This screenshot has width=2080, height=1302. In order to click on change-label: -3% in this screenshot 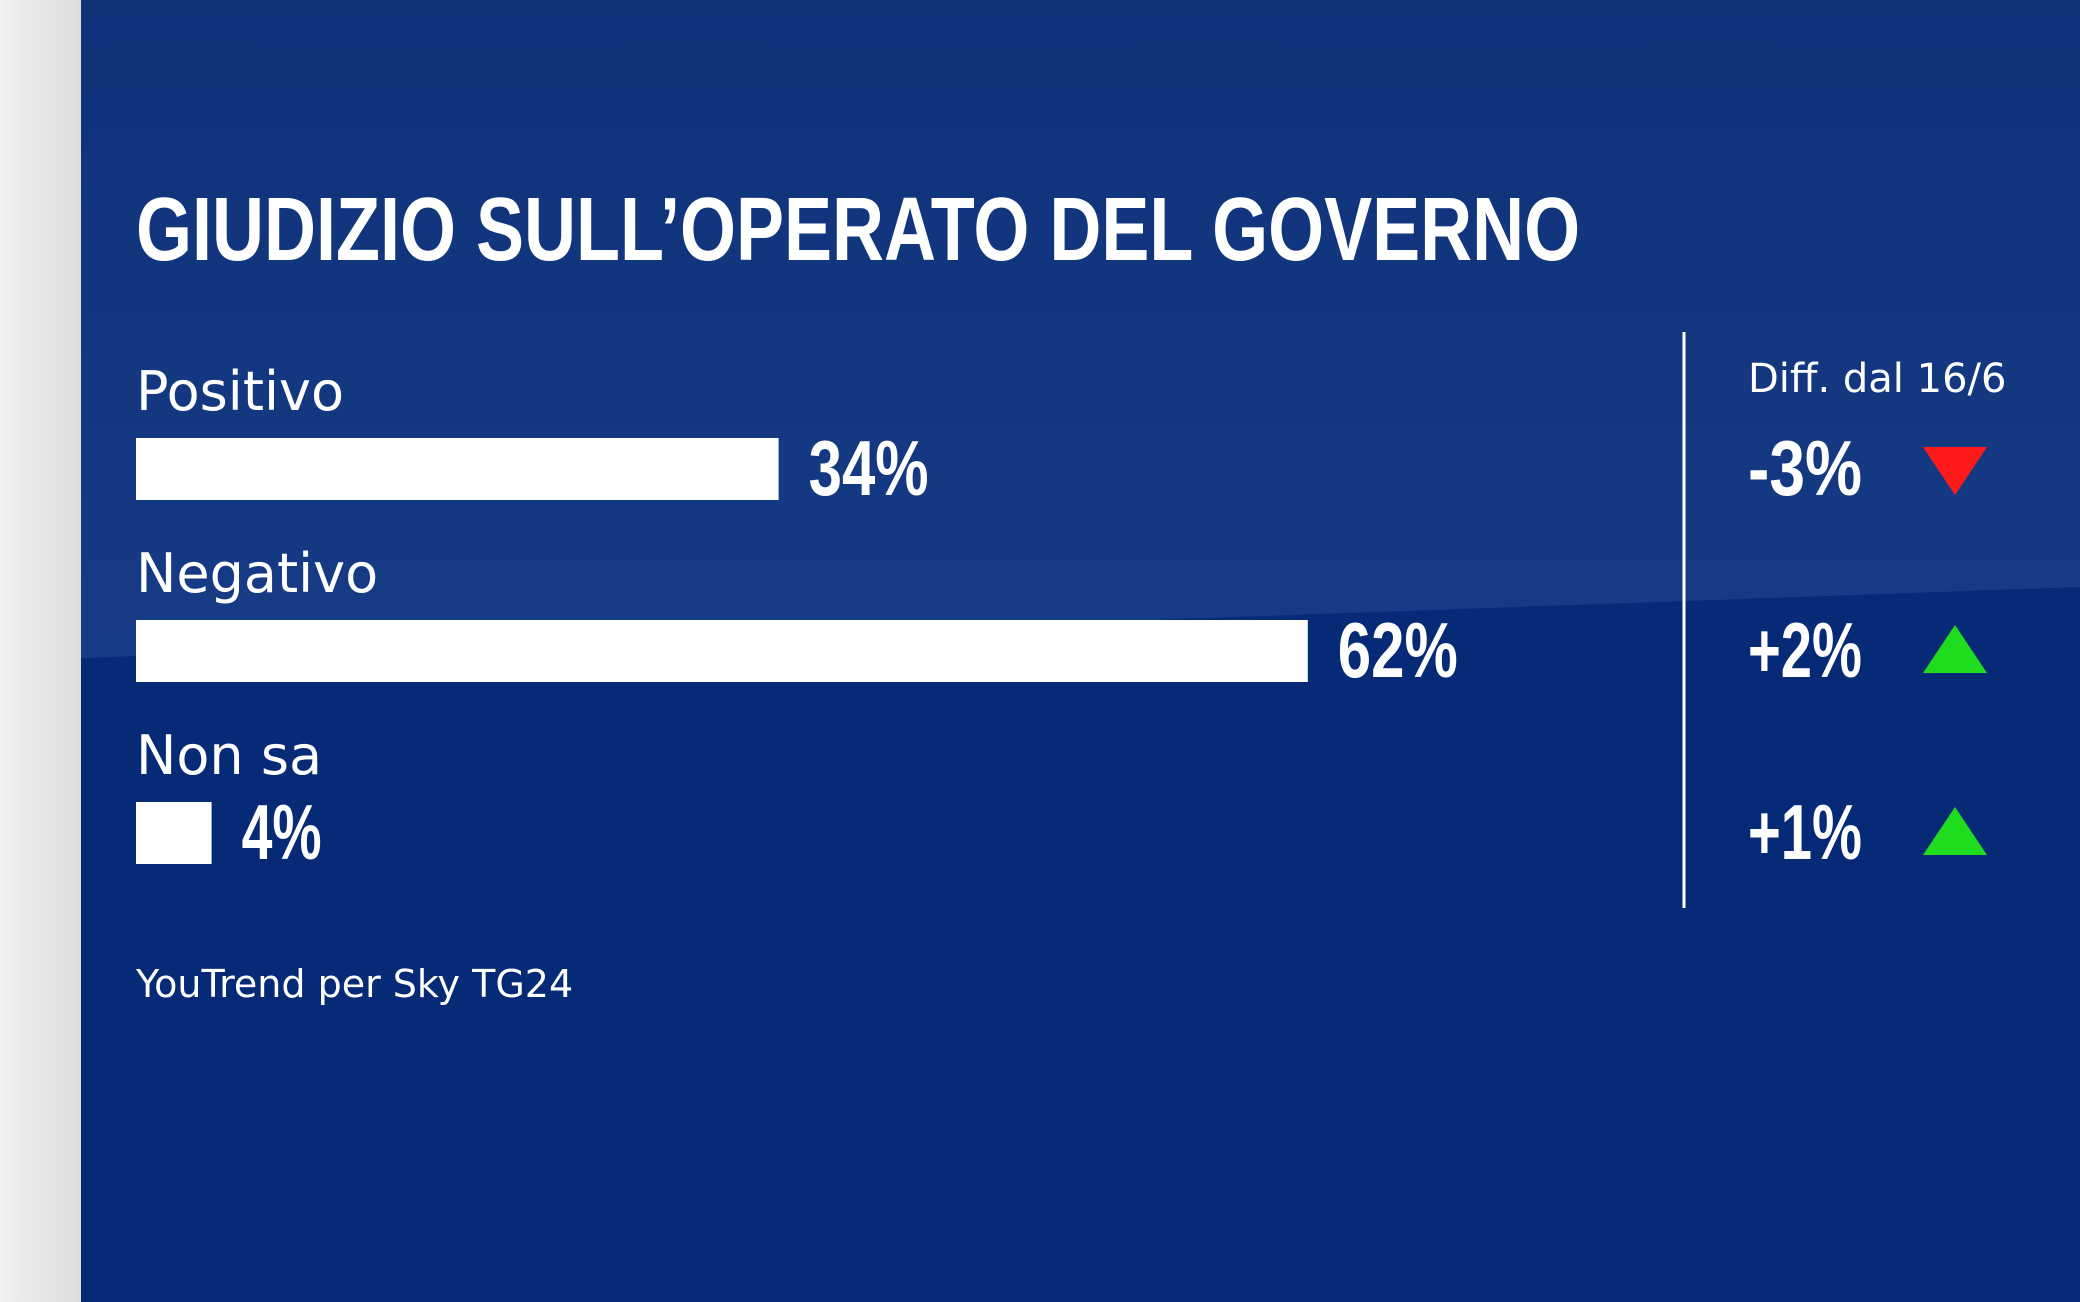, I will do `click(1805, 468)`.